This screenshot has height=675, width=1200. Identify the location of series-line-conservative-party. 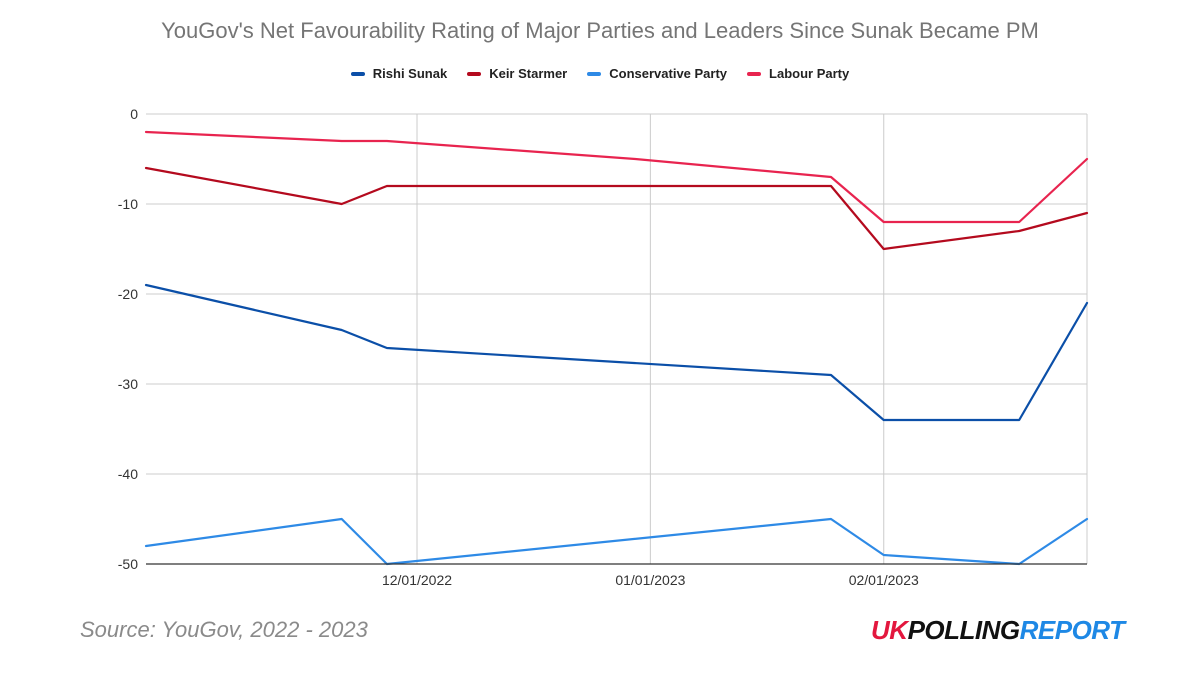
(616, 541).